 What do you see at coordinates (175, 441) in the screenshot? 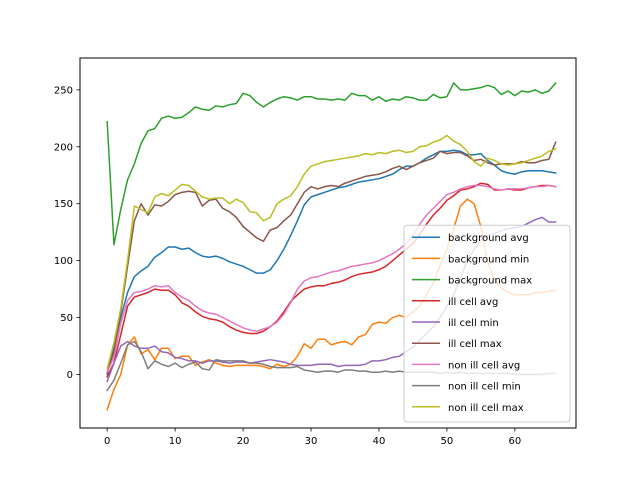
I see `x-tick-label: 10` at bounding box center [175, 441].